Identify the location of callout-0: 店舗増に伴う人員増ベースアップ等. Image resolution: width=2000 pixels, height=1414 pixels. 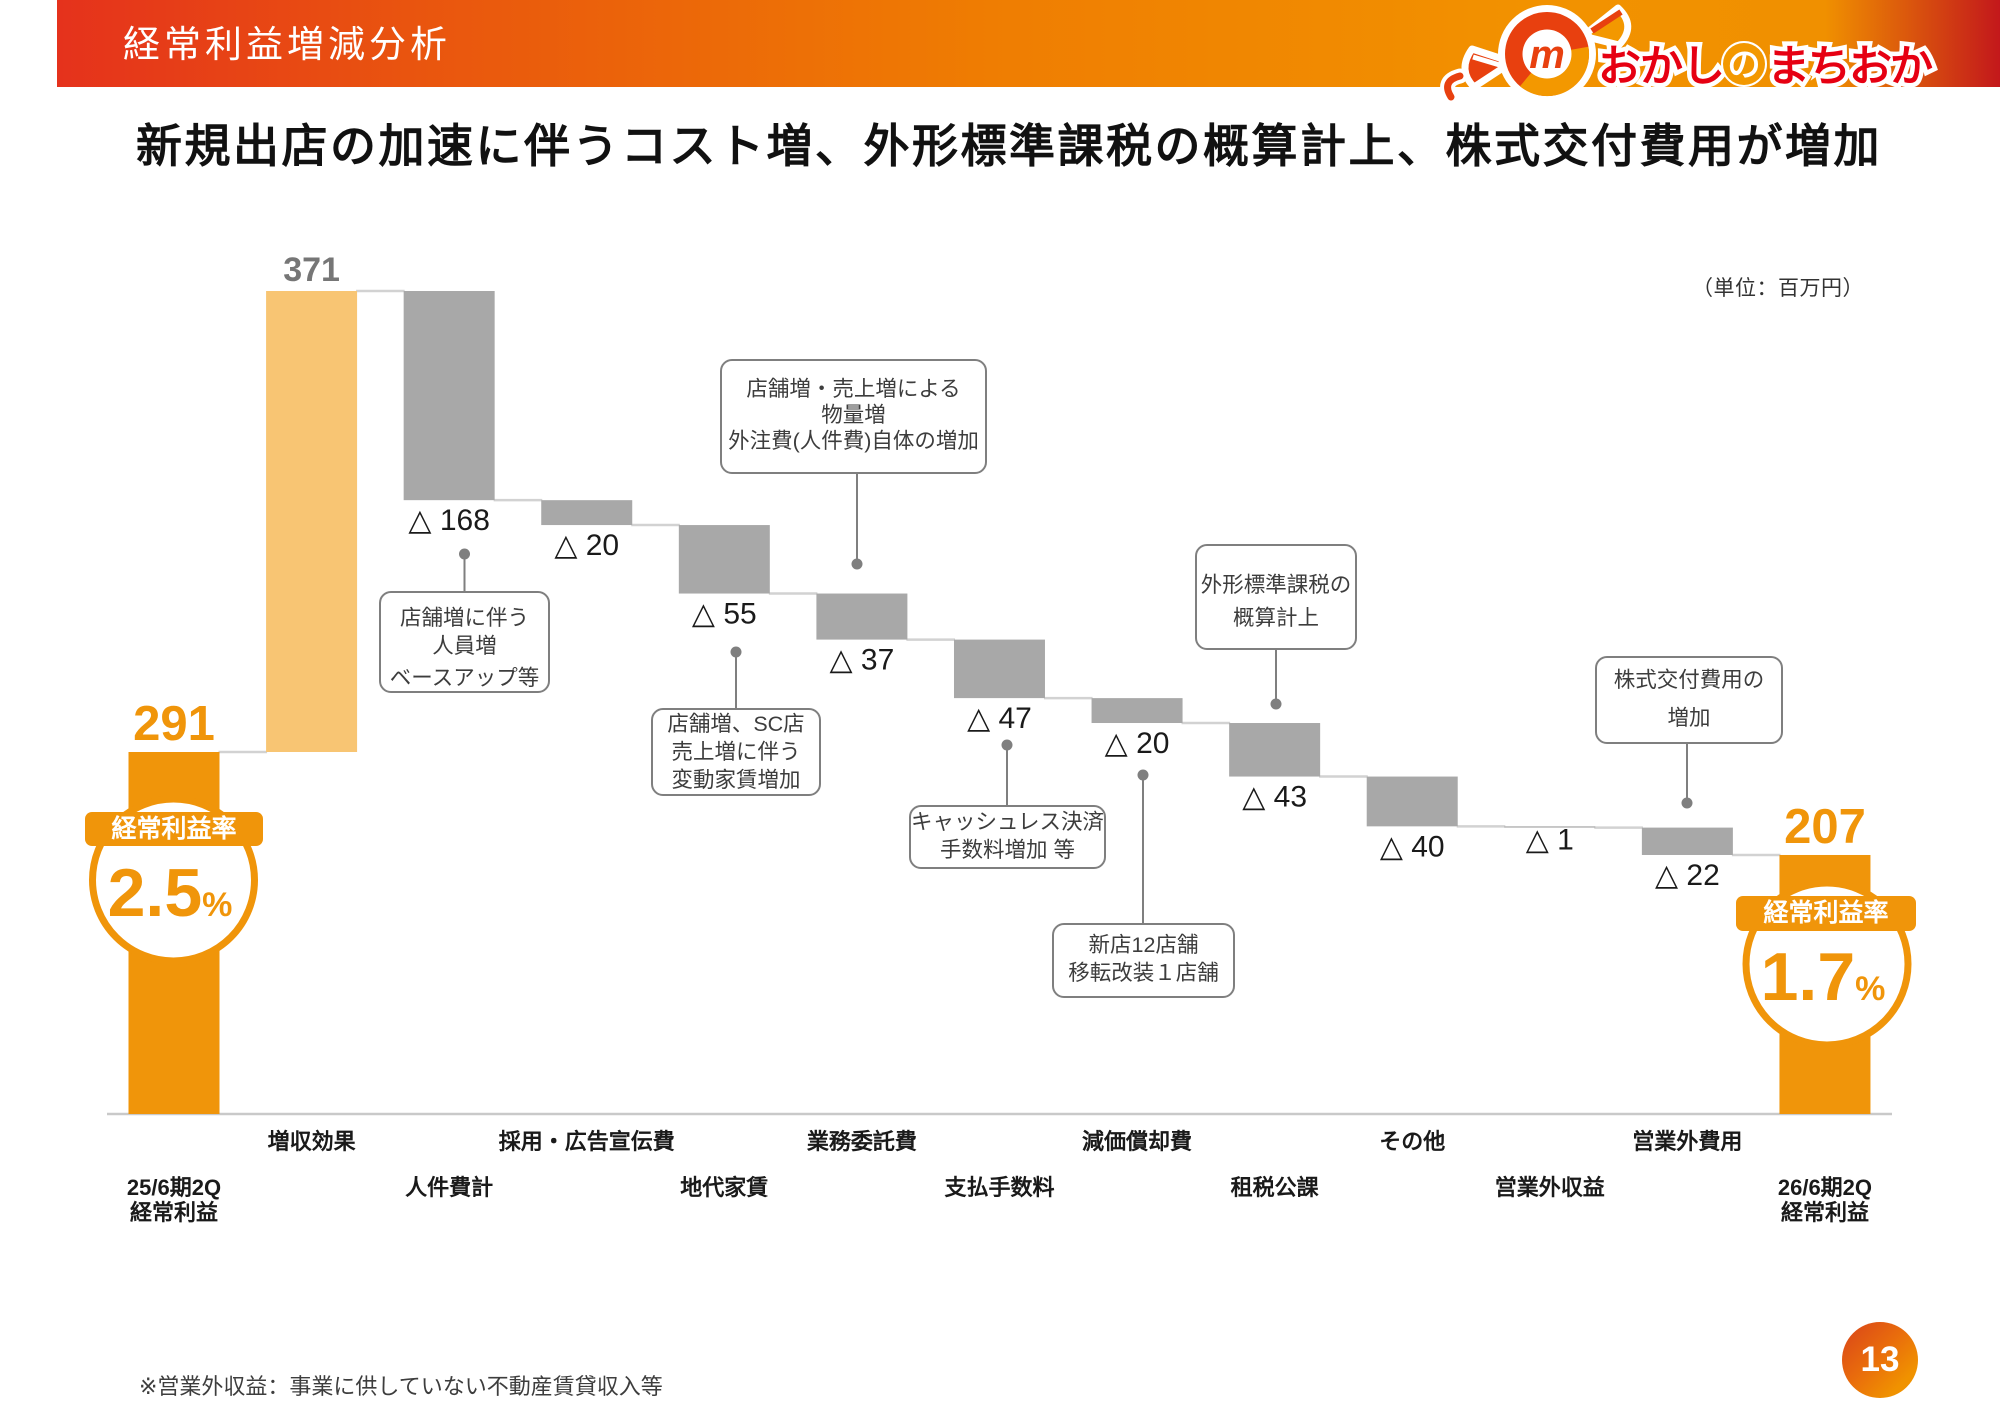
(464, 620).